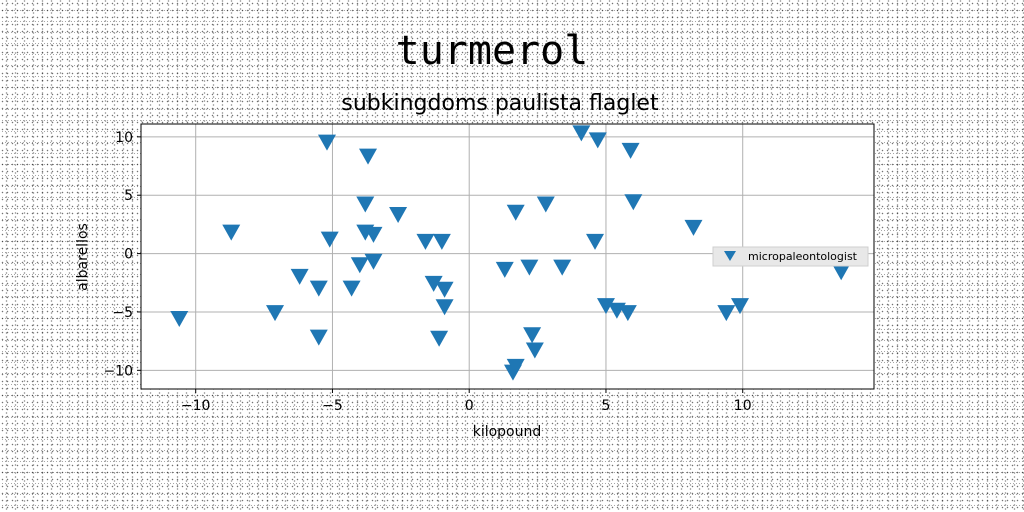 Image resolution: width=1024 pixels, height=512 pixels. Describe the element at coordinates (803, 256) in the screenshot. I see `legend-label: micropaleontologist` at that location.